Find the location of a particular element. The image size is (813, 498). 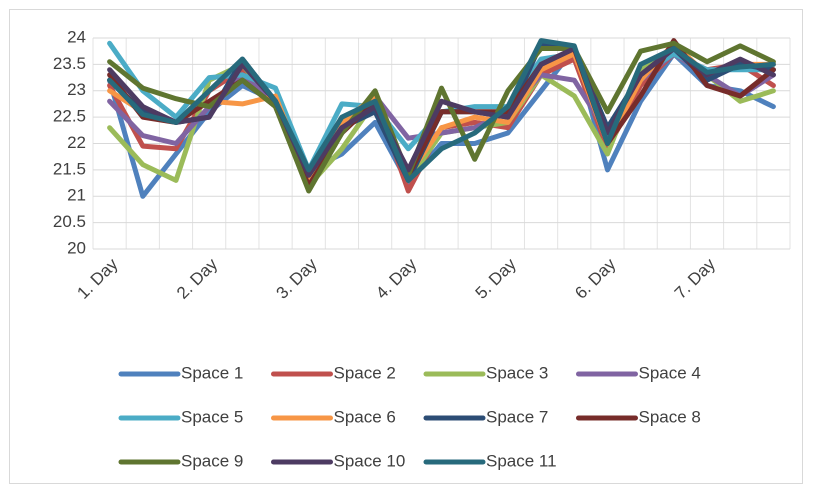

legend-label: Space 5 is located at coordinates (212, 416).